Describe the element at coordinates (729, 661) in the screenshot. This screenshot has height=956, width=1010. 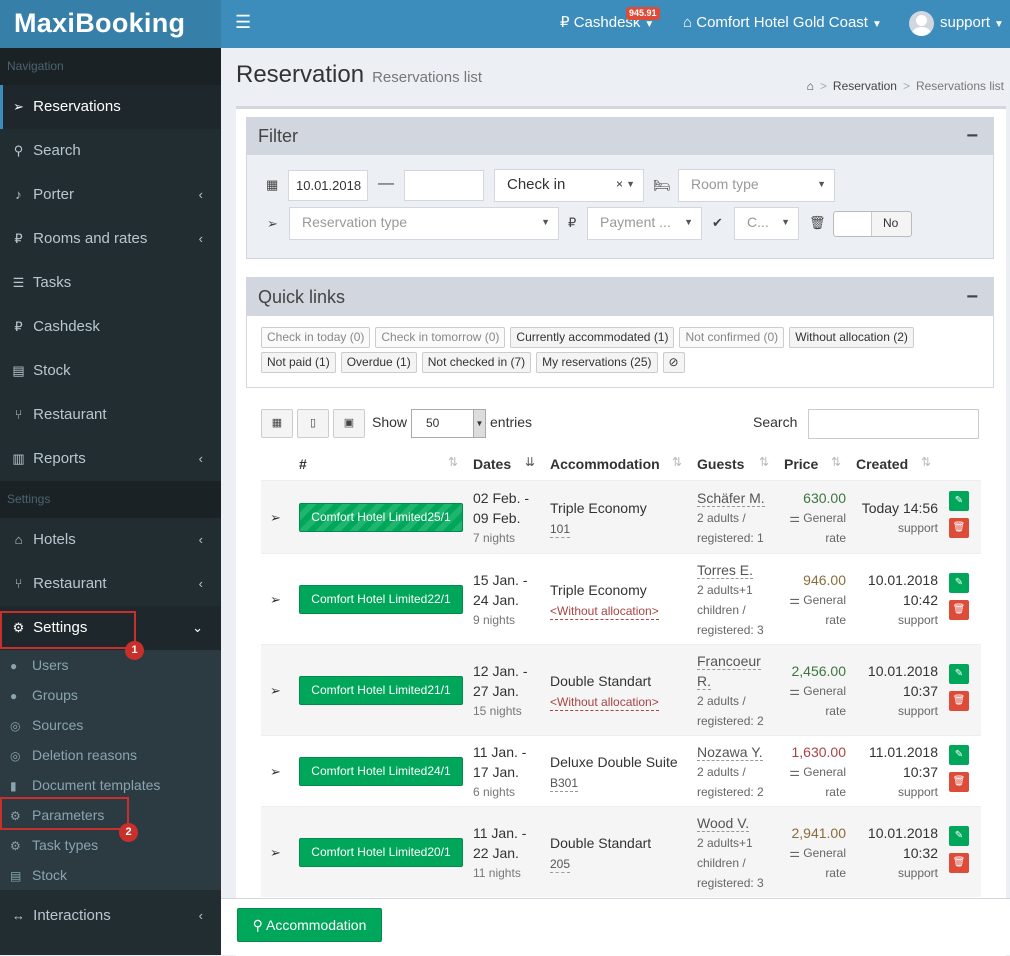
I see `guest-name-link: Francoeur` at that location.